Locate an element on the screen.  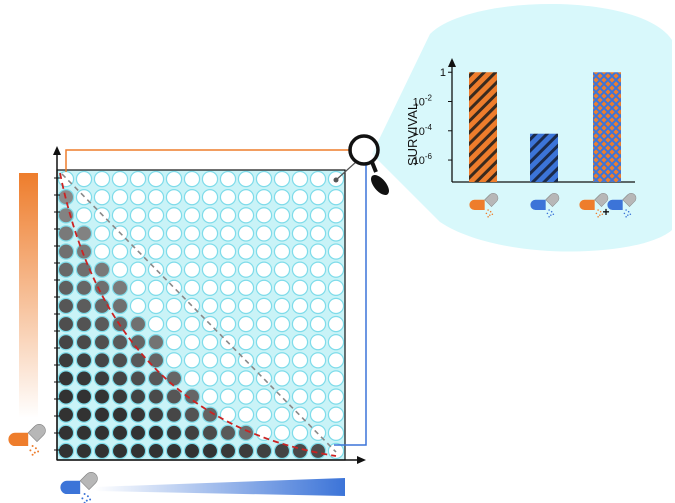
survival-inset-chart: SURVIVAL 1 10-2 10-4 10-6 + is located at coordinates (521, 138).